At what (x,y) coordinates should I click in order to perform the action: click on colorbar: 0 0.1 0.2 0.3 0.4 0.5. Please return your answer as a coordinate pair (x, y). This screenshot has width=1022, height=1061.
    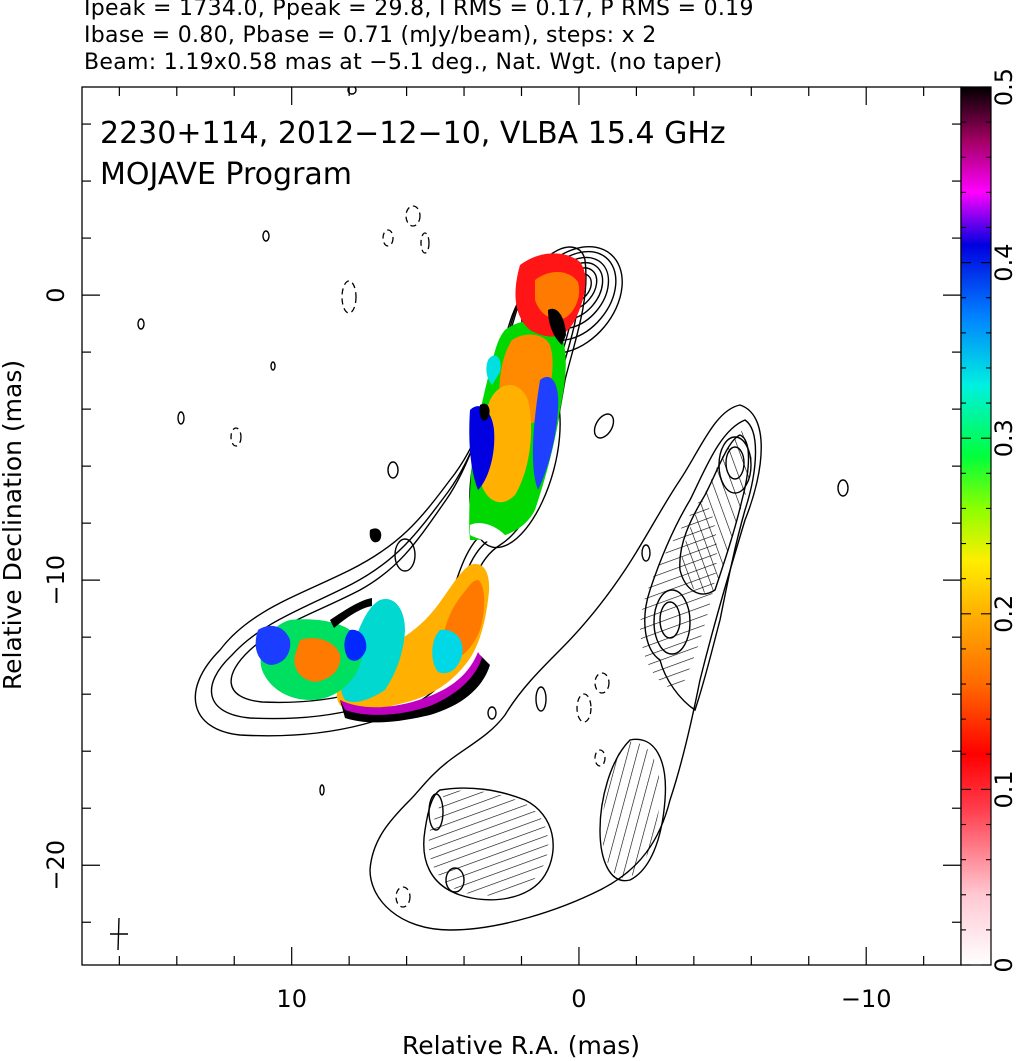
    Looking at the image, I should click on (989, 520).